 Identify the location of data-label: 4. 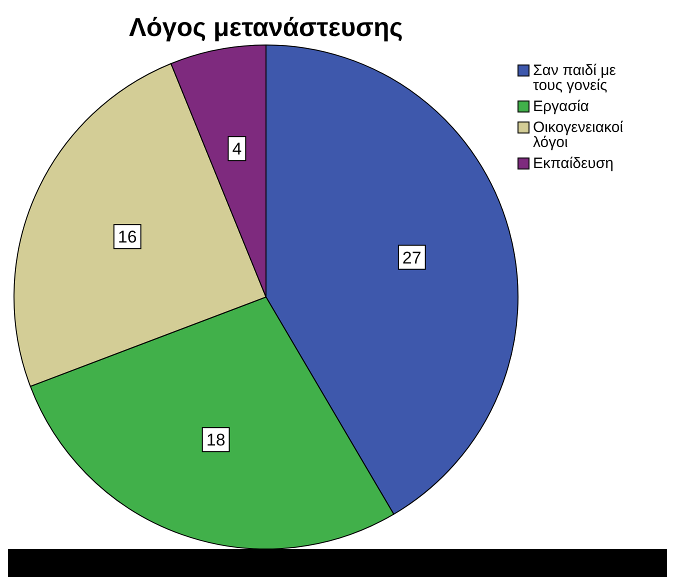
(237, 149).